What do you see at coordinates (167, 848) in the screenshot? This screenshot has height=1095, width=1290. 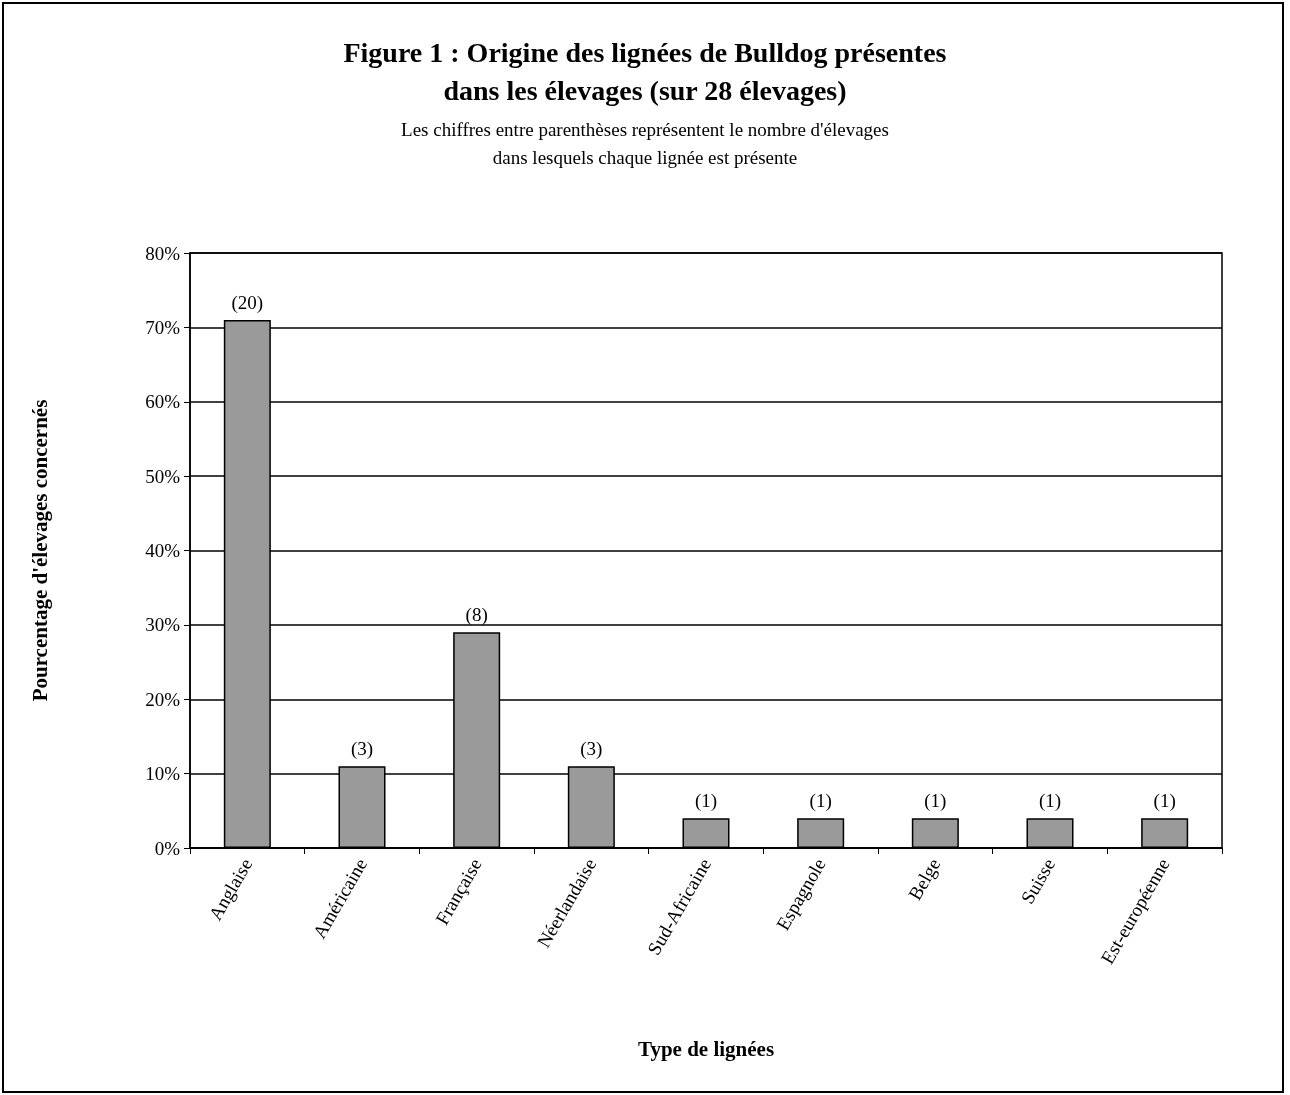 I see `y-tick-label: 0%` at bounding box center [167, 848].